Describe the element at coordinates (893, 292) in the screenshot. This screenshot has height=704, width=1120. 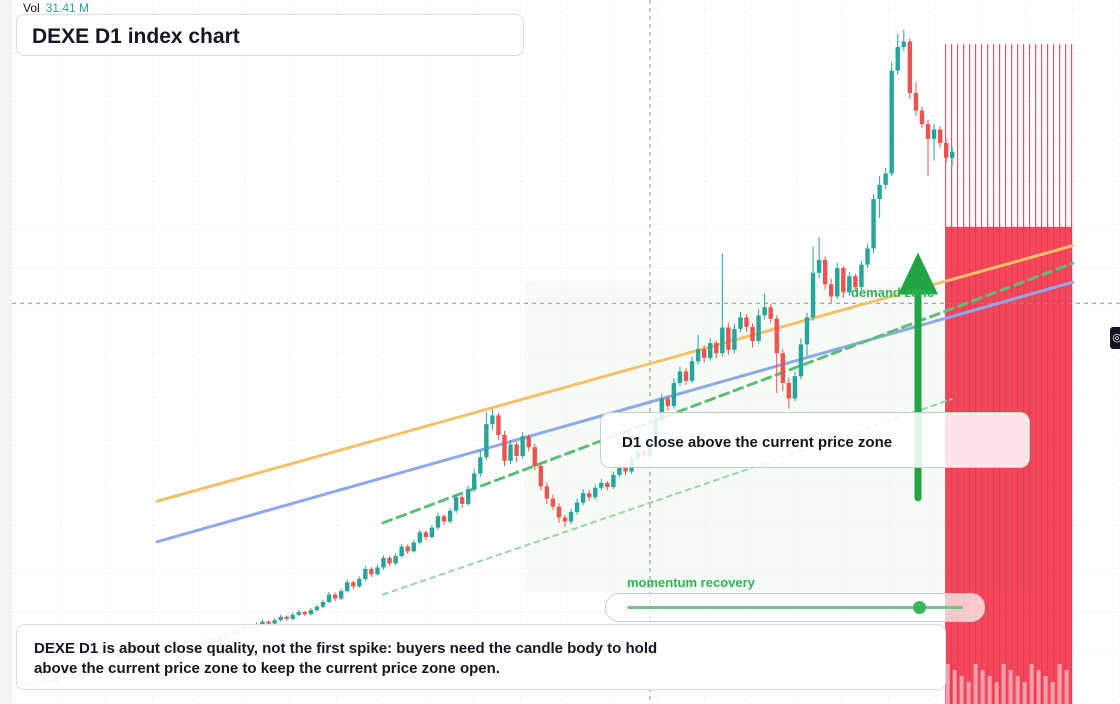
I see `demand-zone-label: demand zone` at that location.